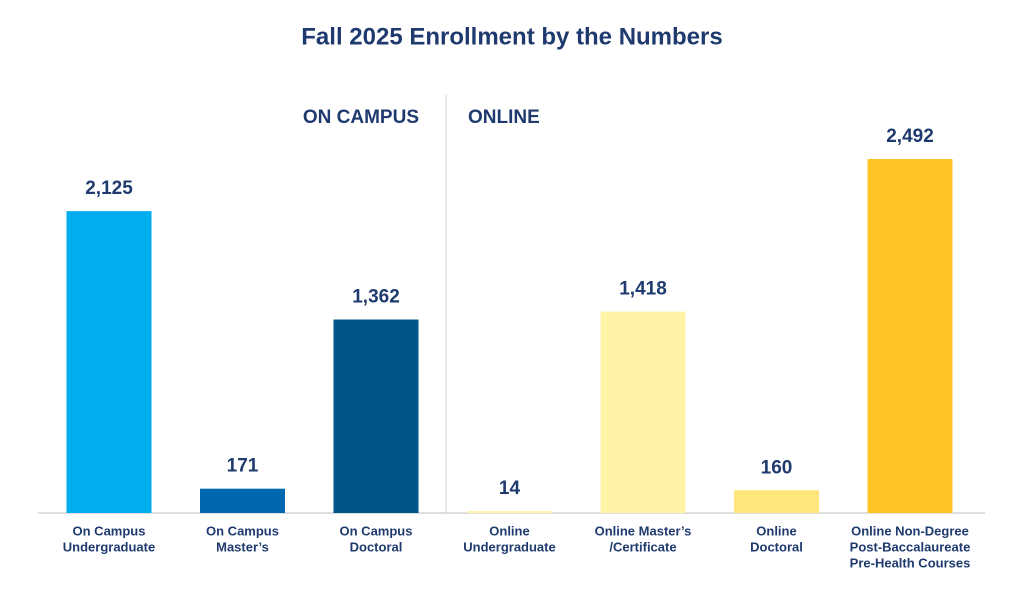  What do you see at coordinates (504, 117) in the screenshot?
I see `group-label: ONLINE` at bounding box center [504, 117].